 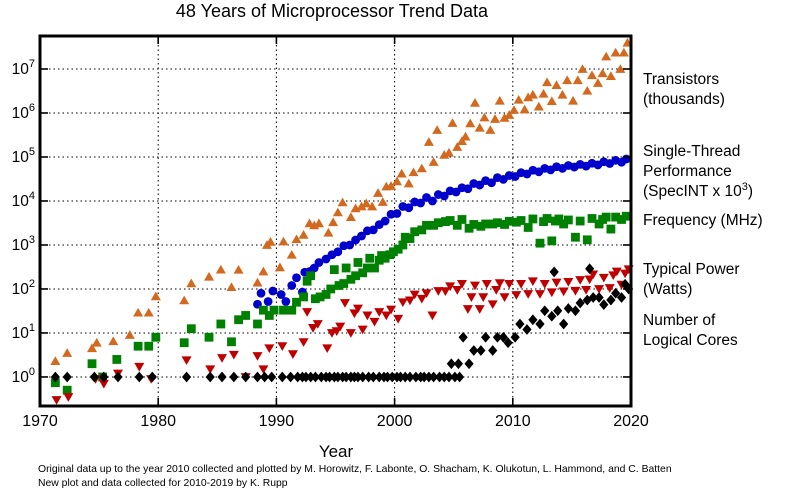 What do you see at coordinates (23, 200) in the screenshot?
I see `y-tick-label: 10⁴` at bounding box center [23, 200].